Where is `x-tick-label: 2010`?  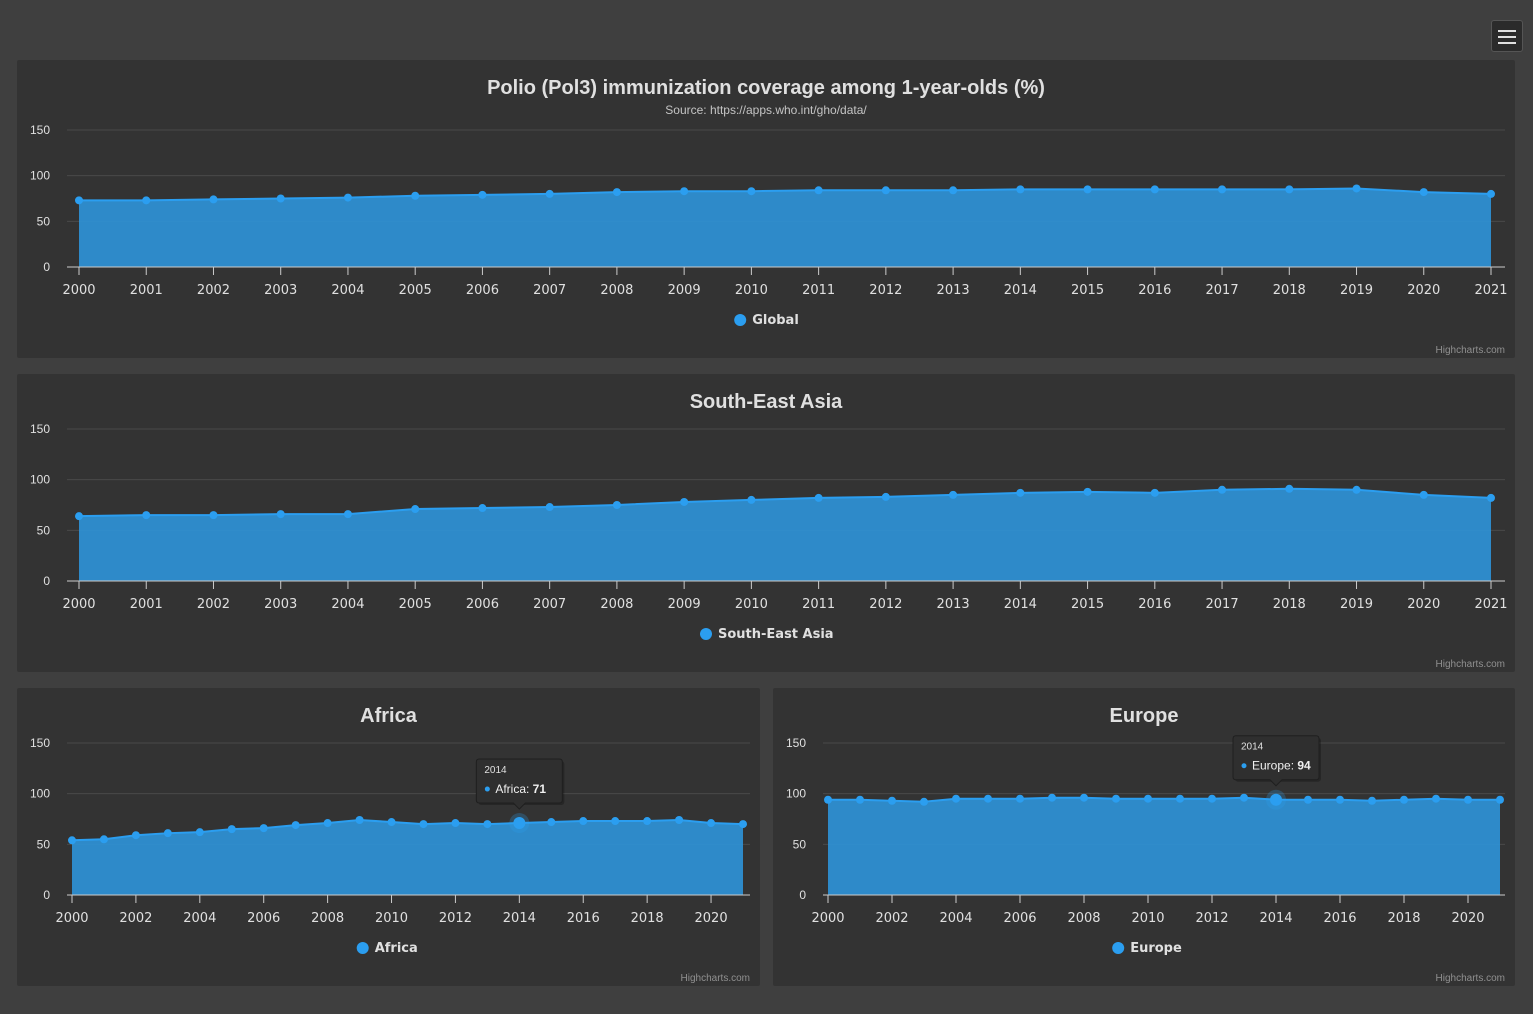 x-tick-label: 2010 is located at coordinates (391, 918).